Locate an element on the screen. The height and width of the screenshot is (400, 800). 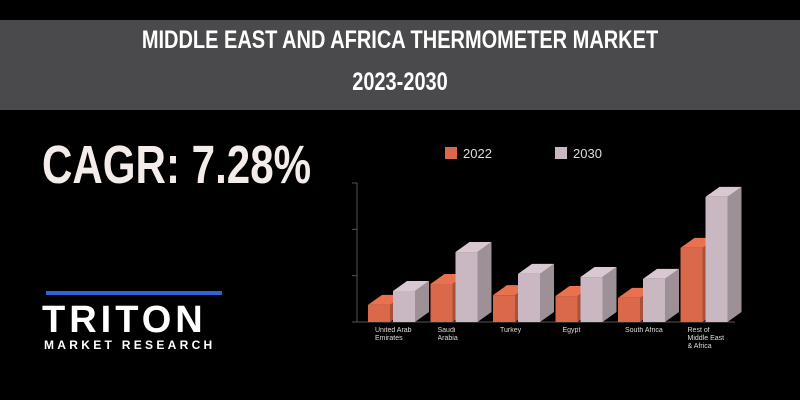
x-tick-label: Egypt is located at coordinates (571, 330).